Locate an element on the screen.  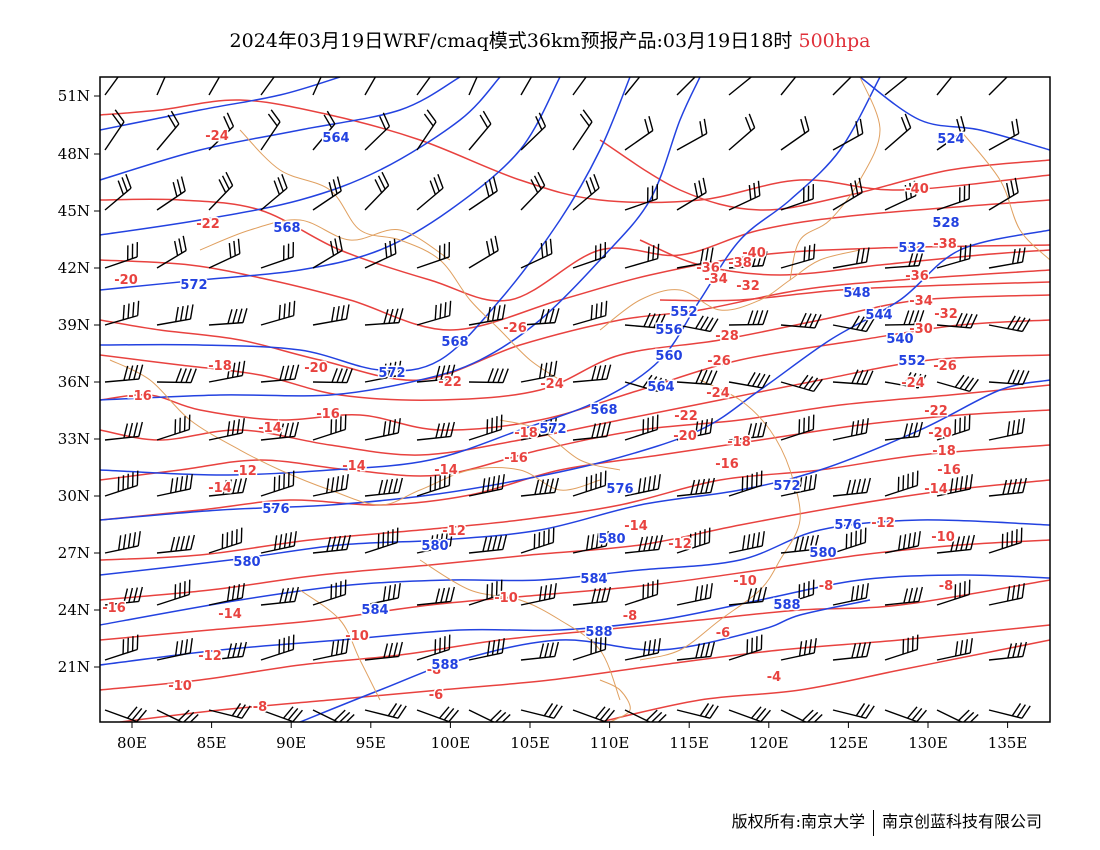
temperature-label: -14 is located at coordinates (354, 466).